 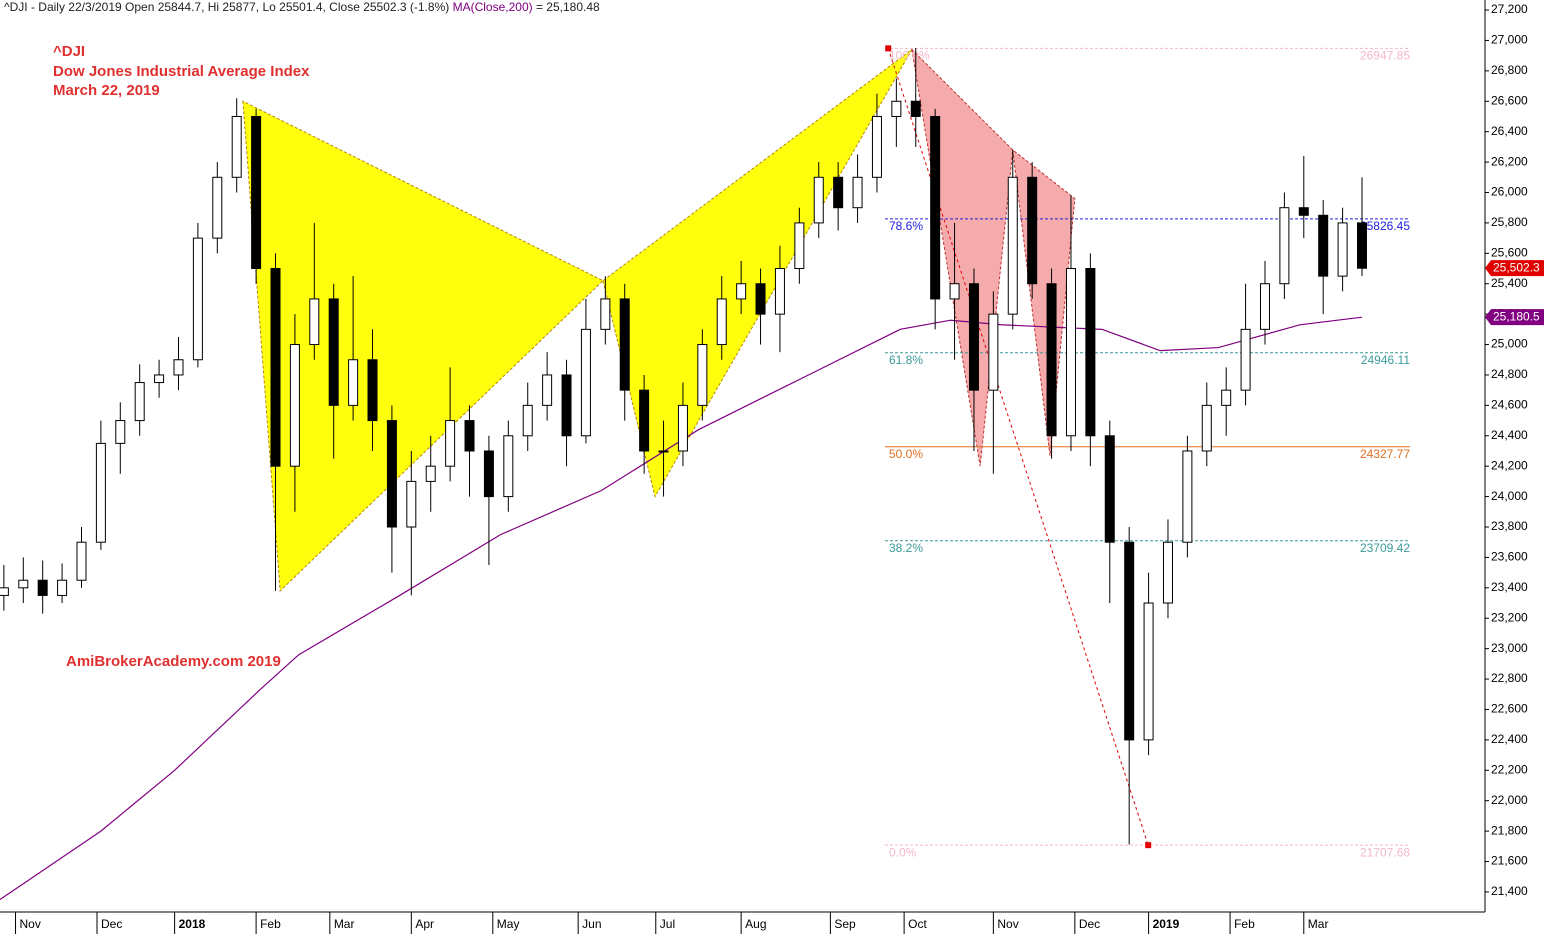 What do you see at coordinates (1509, 192) in the screenshot?
I see `y-tick-label: 26,000` at bounding box center [1509, 192].